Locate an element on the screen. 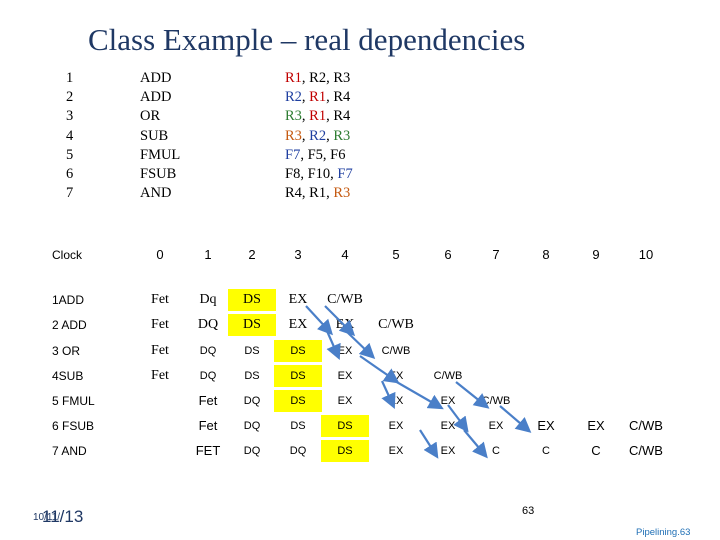 The height and width of the screenshot is (540, 720). instruction-number: 3 is located at coordinates (70, 116).